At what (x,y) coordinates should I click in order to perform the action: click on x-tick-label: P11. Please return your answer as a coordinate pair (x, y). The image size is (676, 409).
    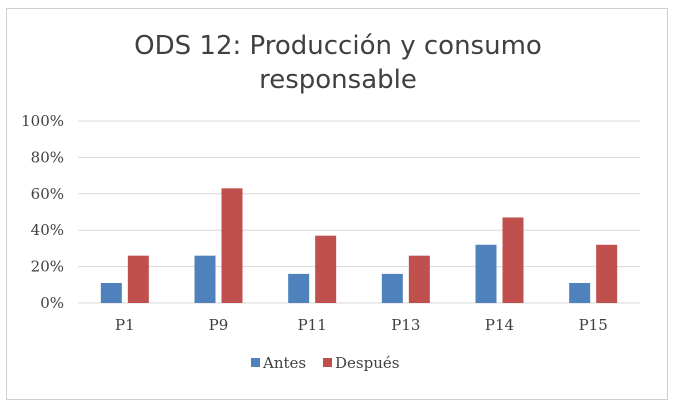
    Looking at the image, I should click on (312, 325).